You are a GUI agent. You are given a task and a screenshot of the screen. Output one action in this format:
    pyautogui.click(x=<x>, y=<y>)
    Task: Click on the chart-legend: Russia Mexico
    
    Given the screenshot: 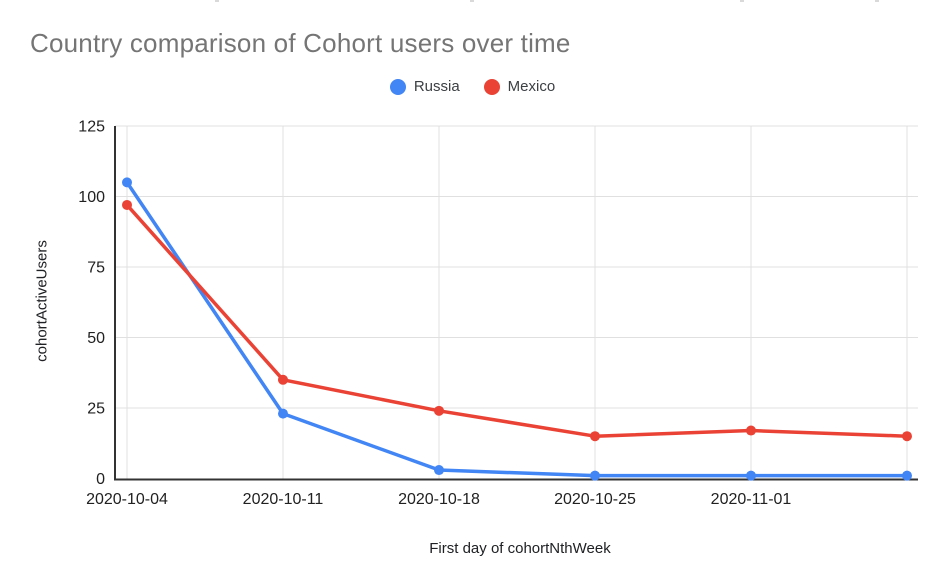 What is the action you would take?
    pyautogui.click(x=472, y=86)
    